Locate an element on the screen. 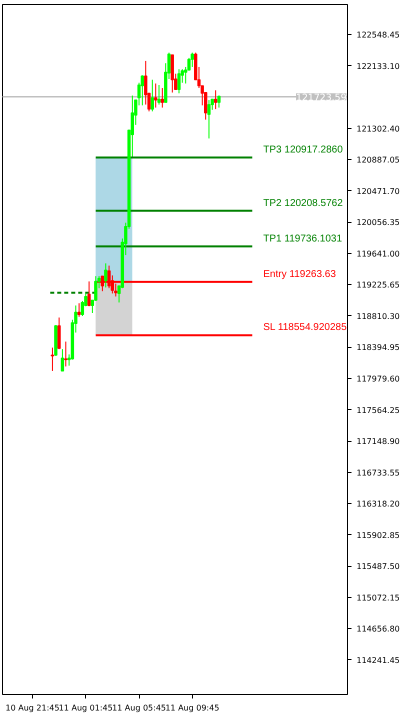  x-tick-label: 11 Aug 05:45 is located at coordinates (139, 708).